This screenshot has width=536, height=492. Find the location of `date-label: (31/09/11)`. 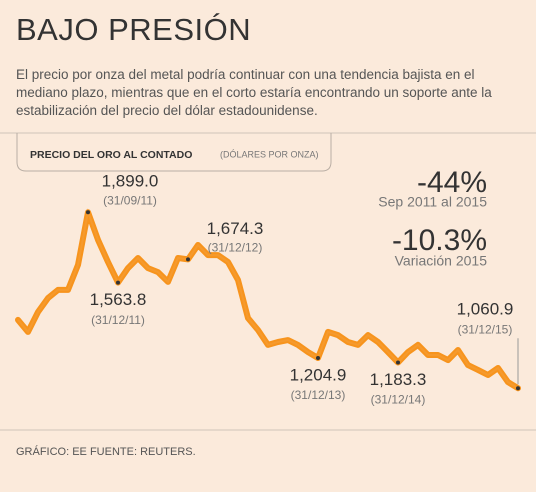

date-label: (31/09/11) is located at coordinates (130, 200).